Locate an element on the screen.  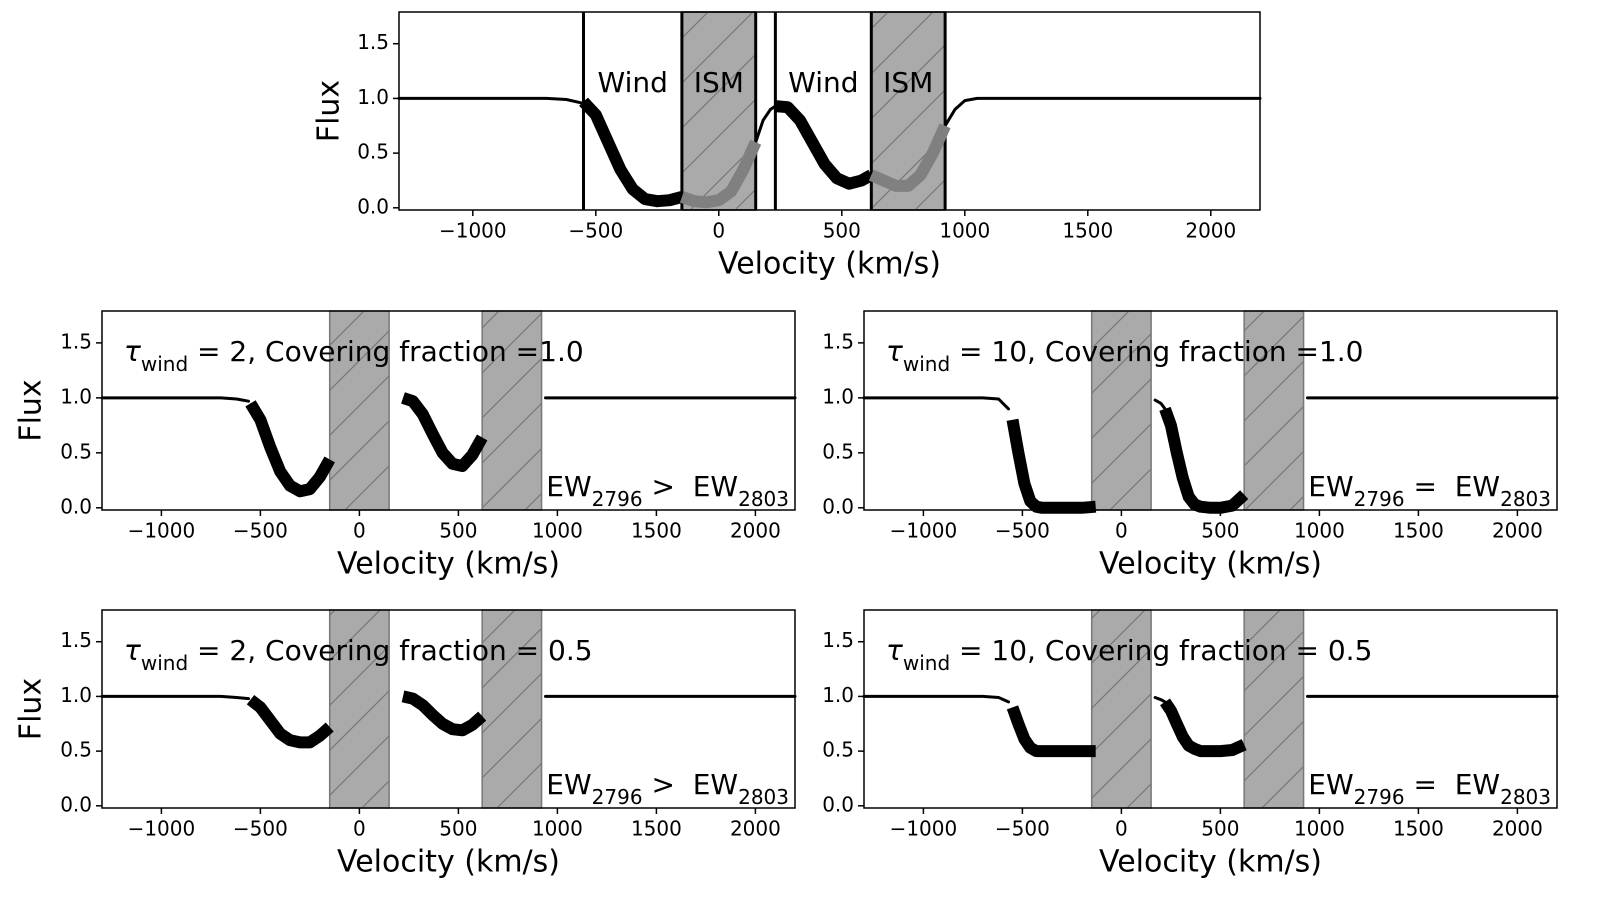
annotation-text: = 2, Covering fraction =1.0 is located at coordinates (386, 351).